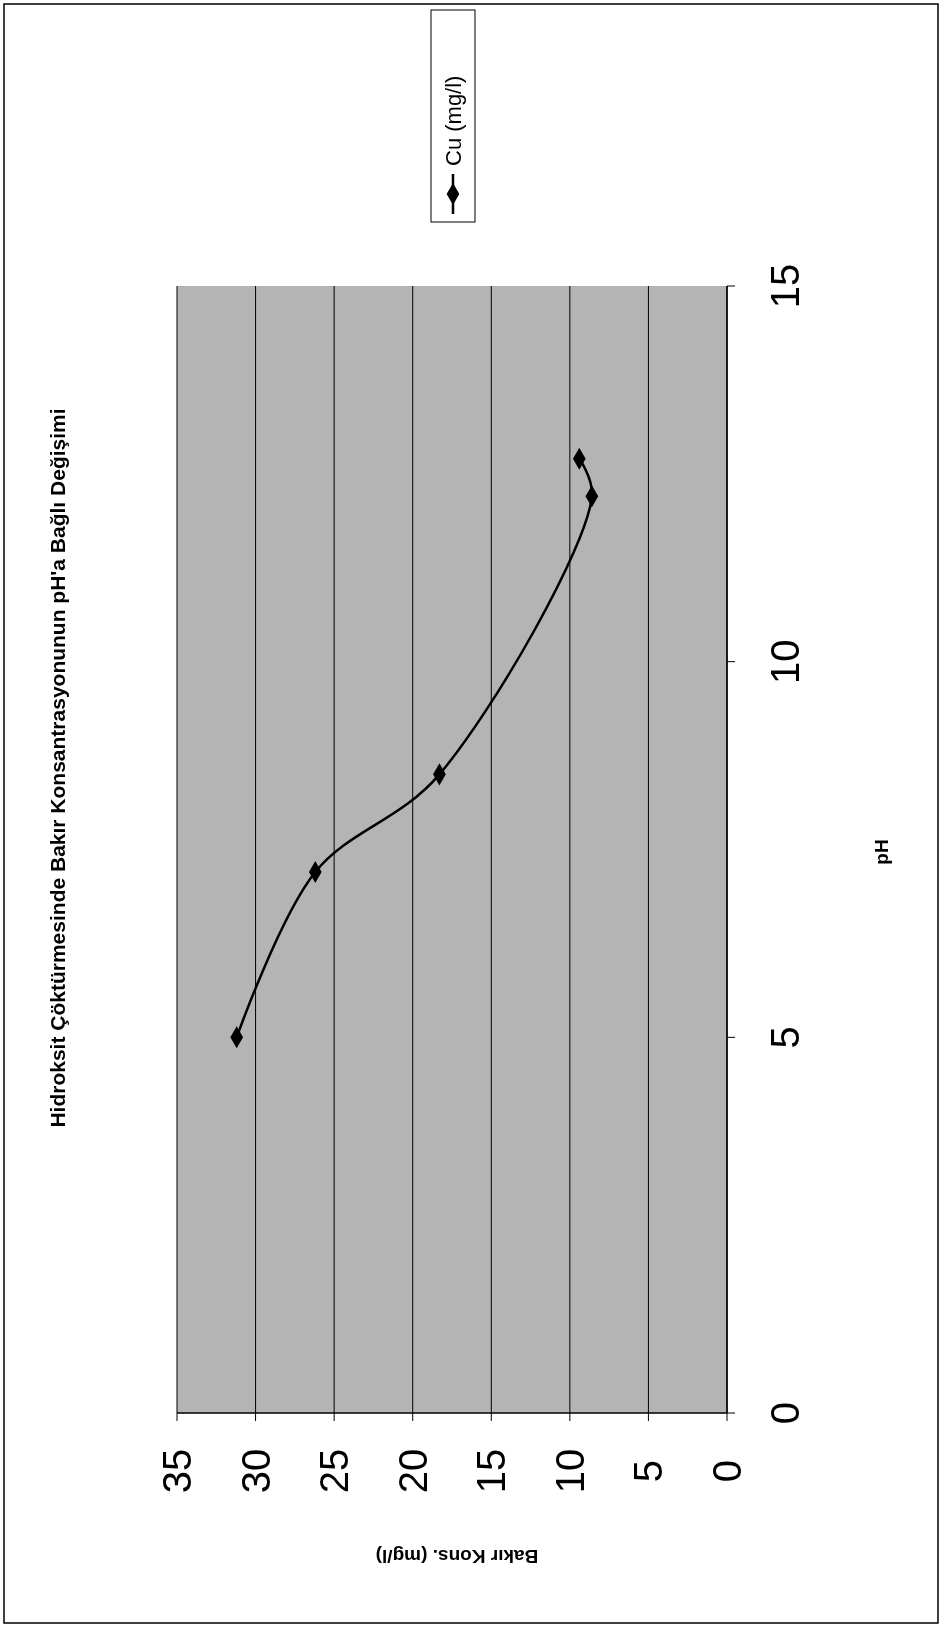 This screenshot has width=942, height=1629. I want to click on x-axis-title: Bakır Kons. (mg/l), so click(457, 1556).